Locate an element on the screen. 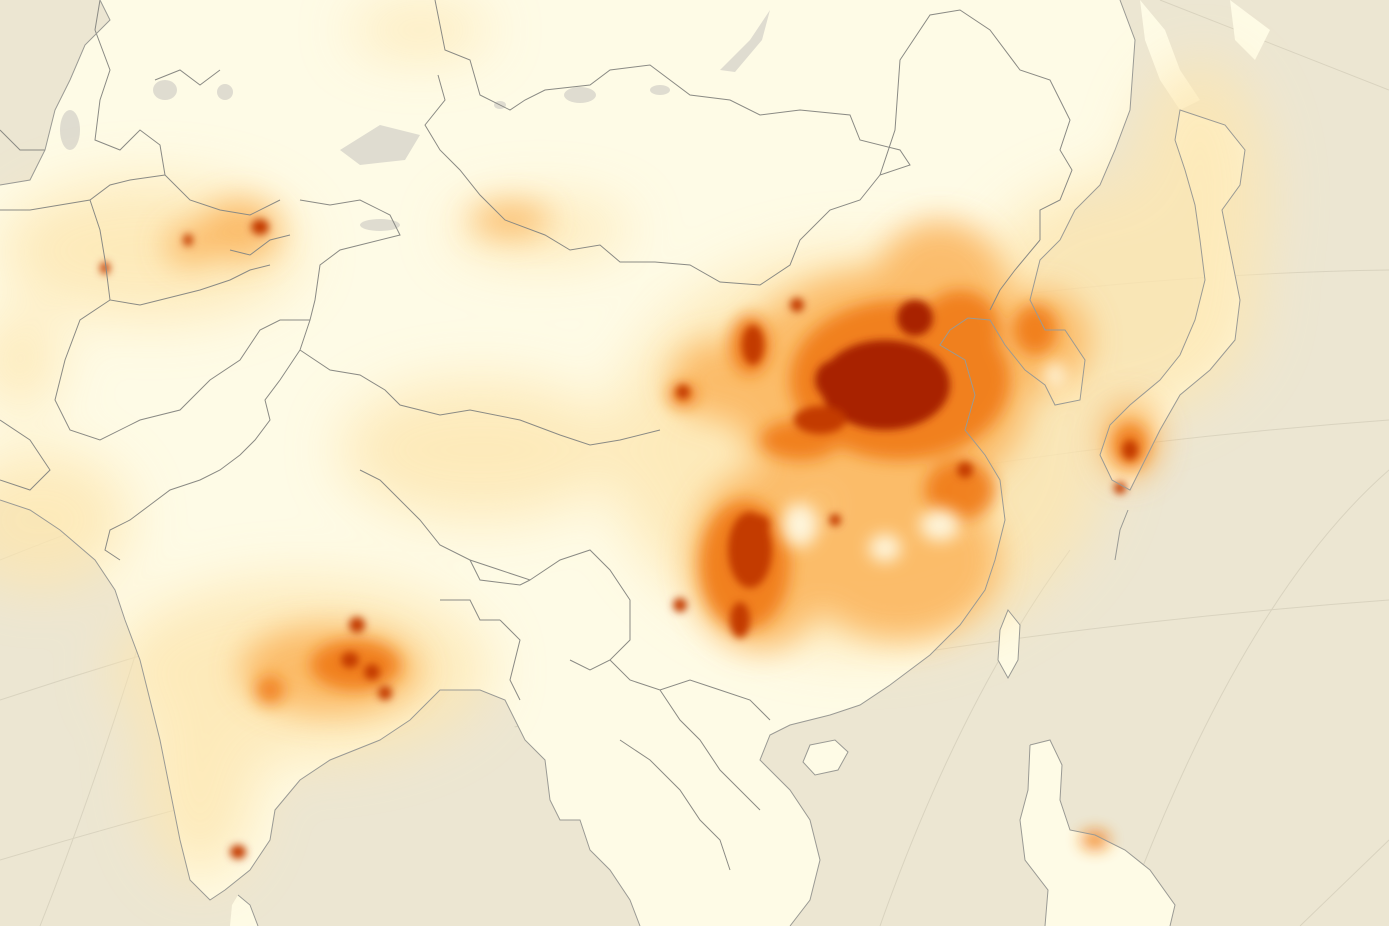 The width and height of the screenshot is (1389, 926). haze-gaps is located at coordinates (923, 462).